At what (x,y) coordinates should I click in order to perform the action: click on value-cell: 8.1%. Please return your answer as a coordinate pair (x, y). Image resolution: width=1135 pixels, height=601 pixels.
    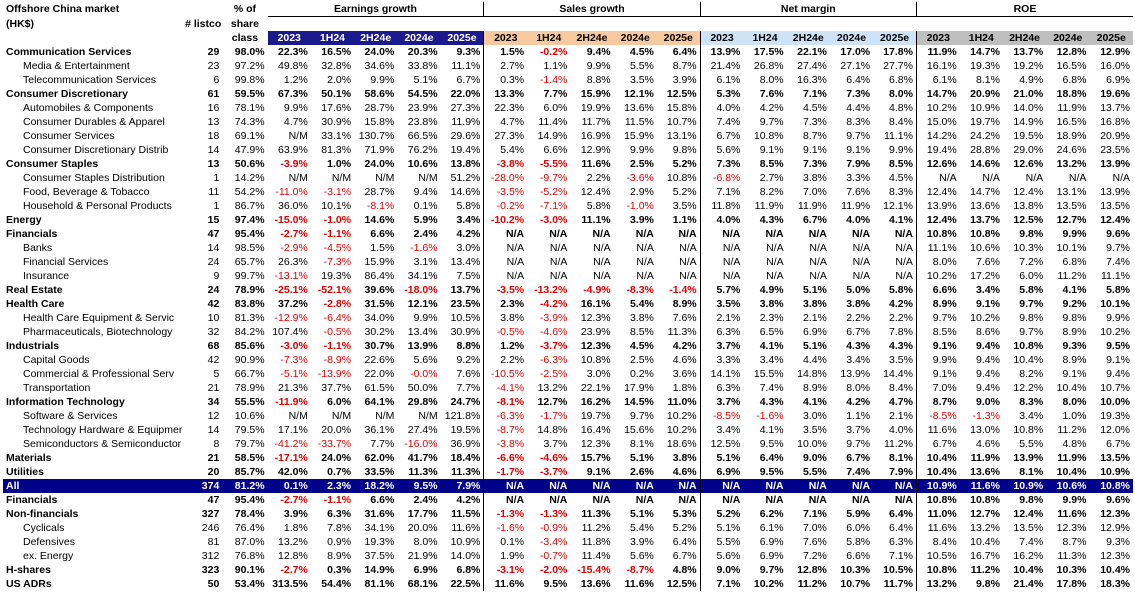
    Looking at the image, I should click on (641, 444).